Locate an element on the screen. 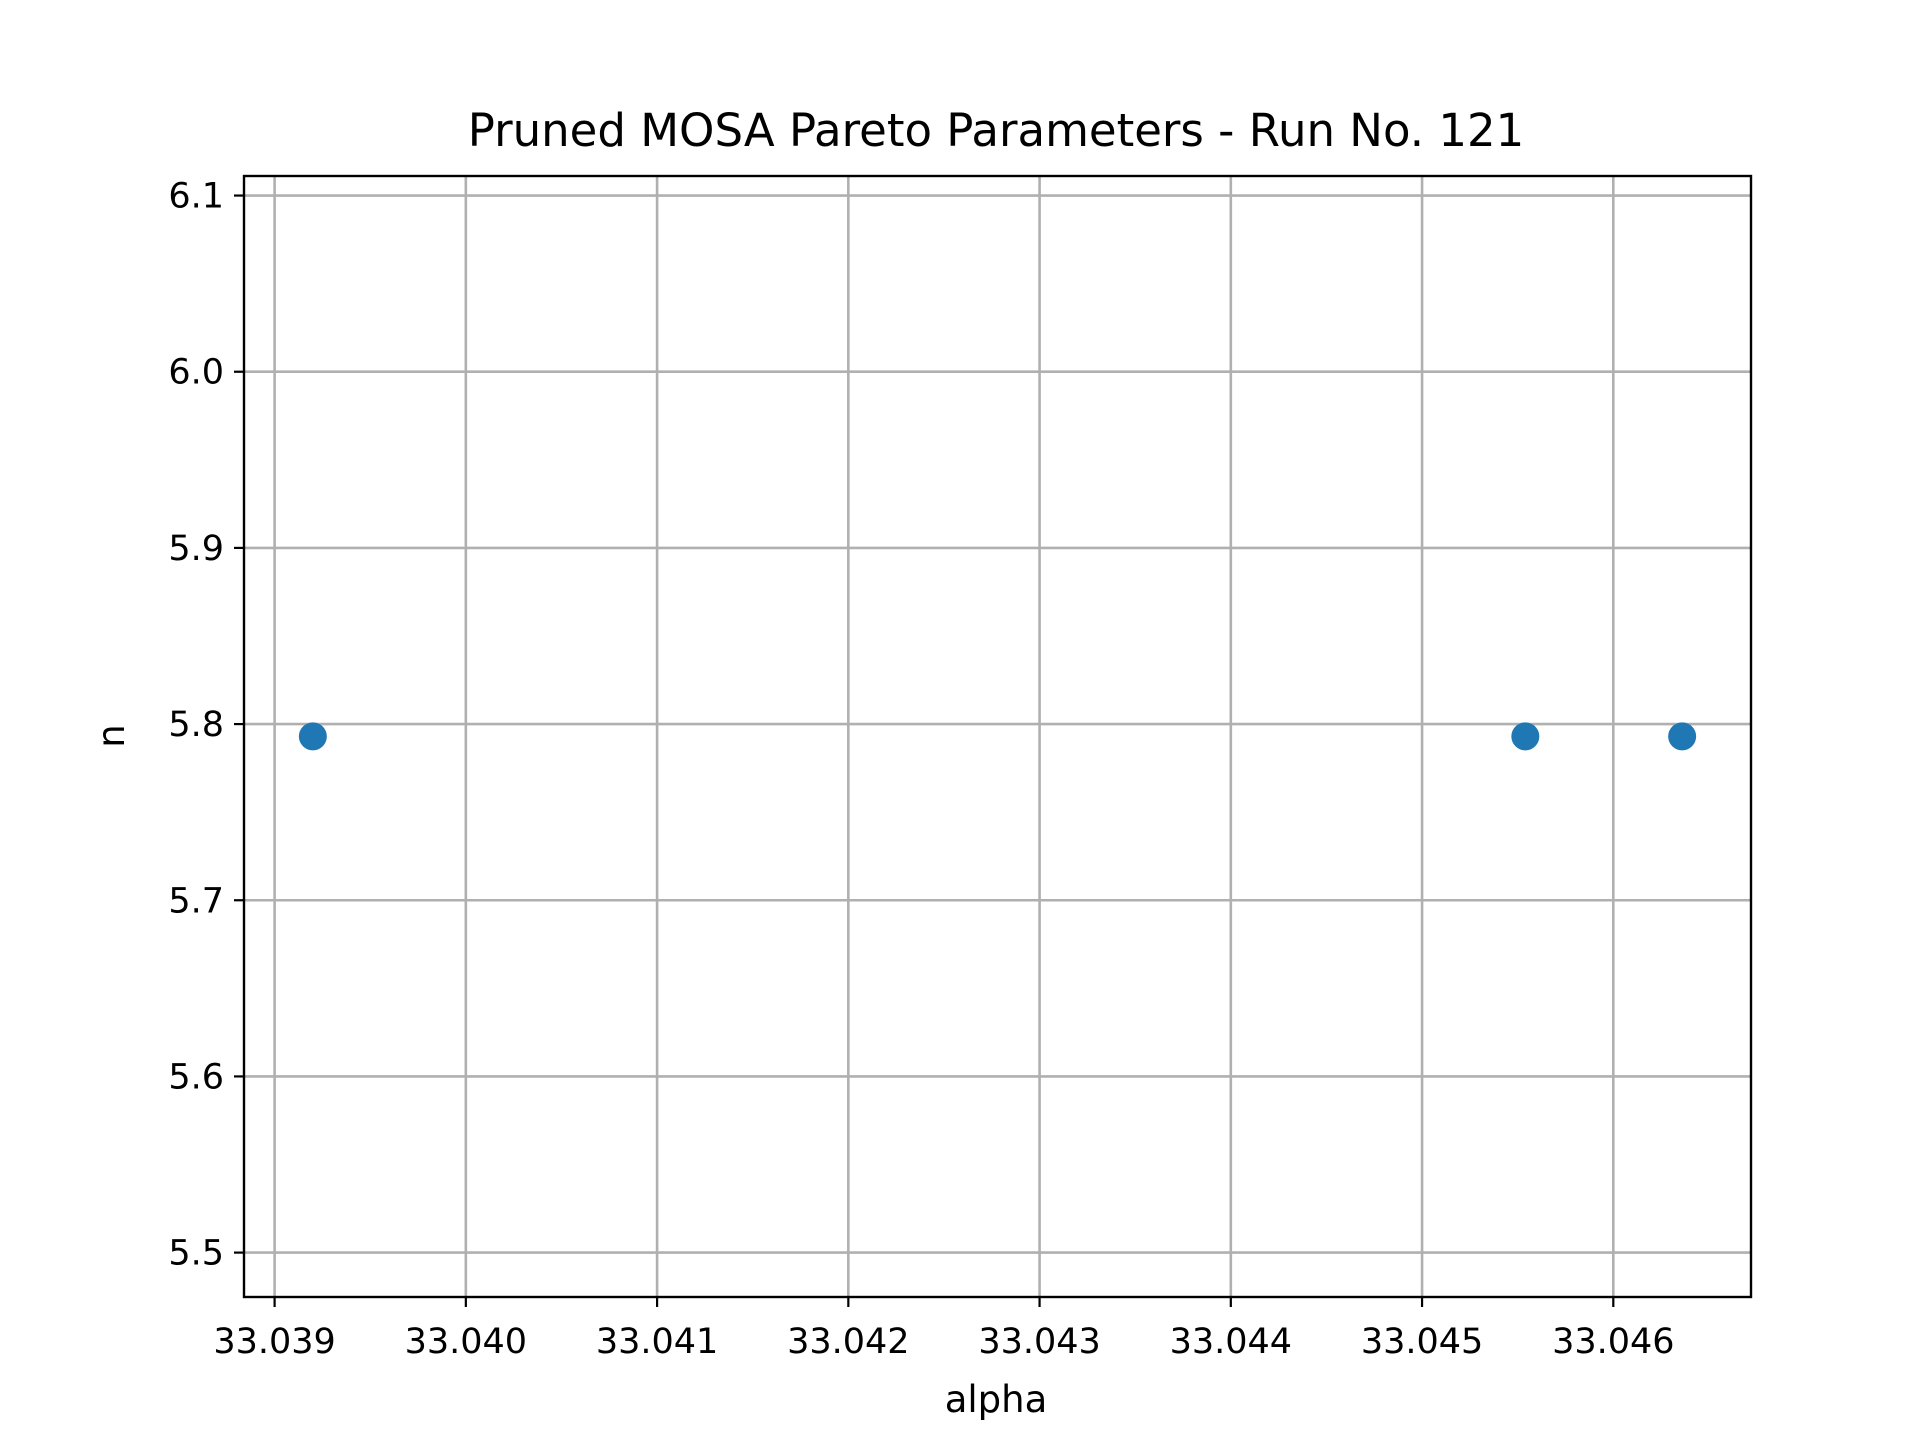 This screenshot has width=1920, height=1440. x-tick-label: 33.041 is located at coordinates (657, 1342).